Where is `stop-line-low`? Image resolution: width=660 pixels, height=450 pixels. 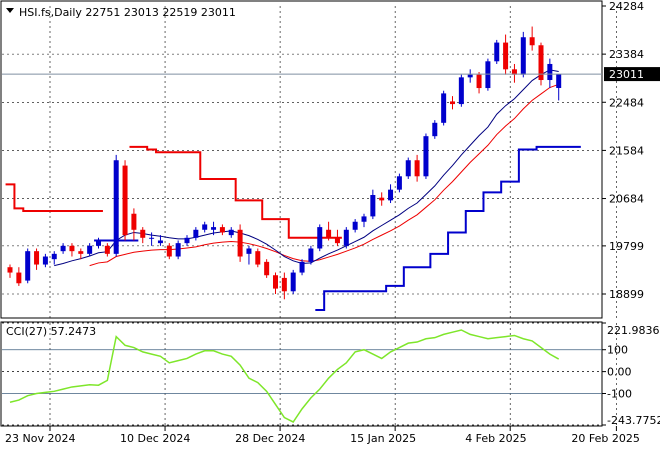
stop-line-low is located at coordinates (448, 228).